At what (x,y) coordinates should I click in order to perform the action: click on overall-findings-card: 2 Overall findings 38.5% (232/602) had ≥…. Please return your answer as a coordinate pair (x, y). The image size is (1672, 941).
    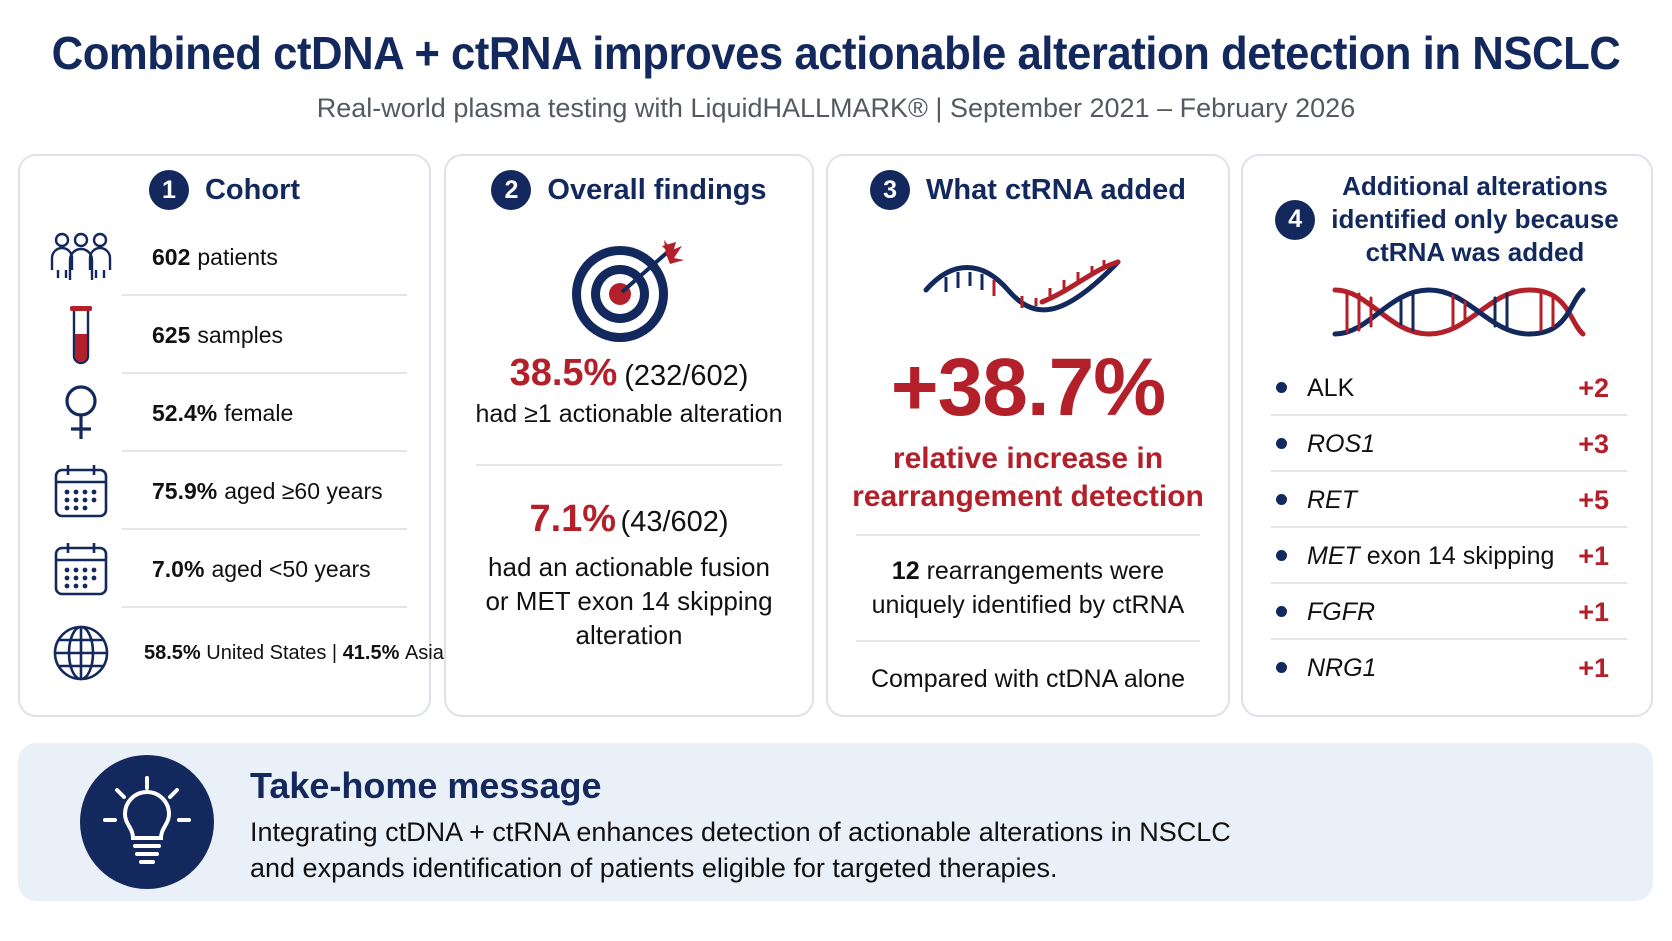
    Looking at the image, I should click on (629, 435).